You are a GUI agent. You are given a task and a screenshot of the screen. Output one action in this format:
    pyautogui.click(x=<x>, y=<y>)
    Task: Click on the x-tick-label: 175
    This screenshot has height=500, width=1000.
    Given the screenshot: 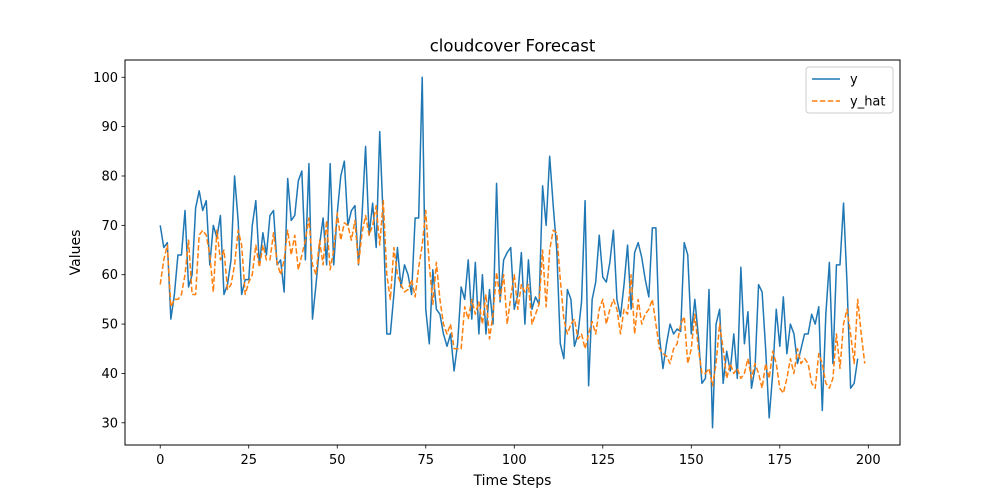 What is the action you would take?
    pyautogui.click(x=779, y=460)
    